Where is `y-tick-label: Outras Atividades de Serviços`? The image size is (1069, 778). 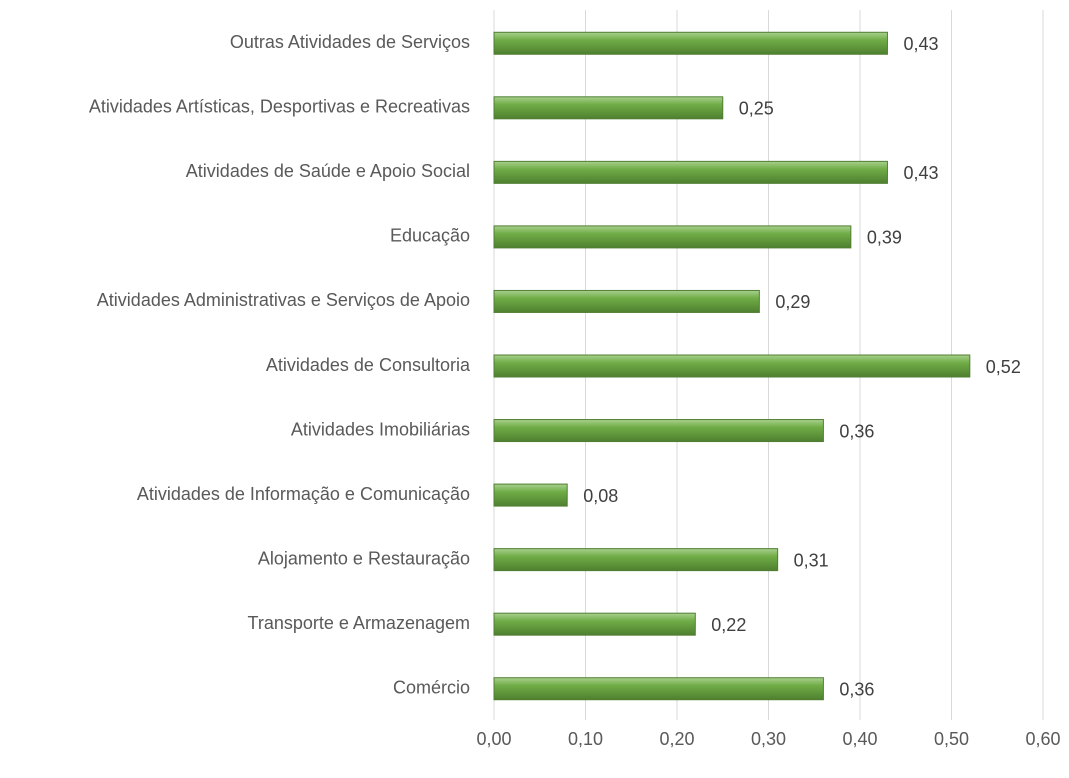
y-tick-label: Outras Atividades de Serviços is located at coordinates (350, 42).